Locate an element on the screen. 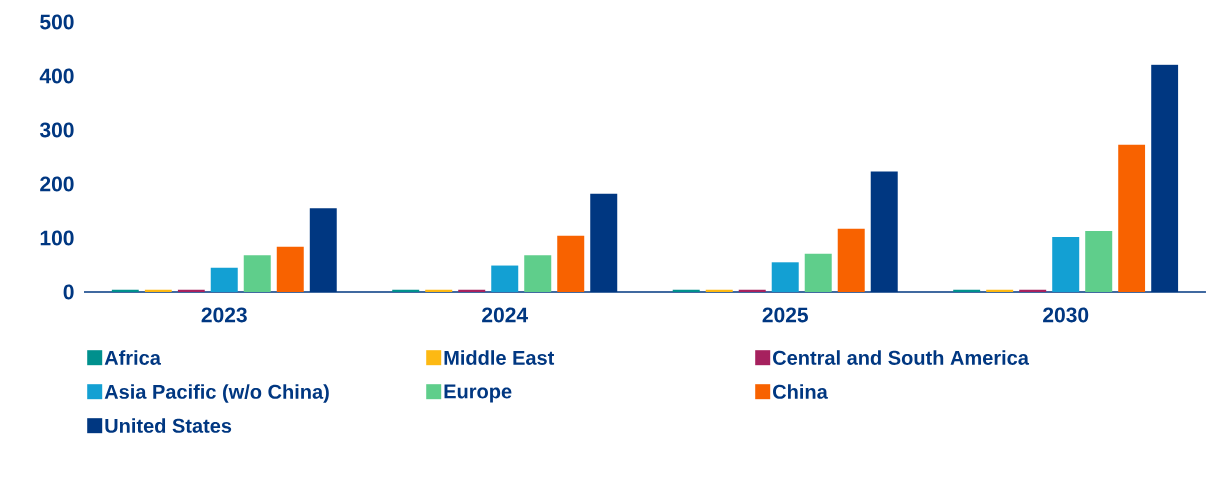 This screenshot has height=490, width=1206. y-tick-label: 500 is located at coordinates (57, 22).